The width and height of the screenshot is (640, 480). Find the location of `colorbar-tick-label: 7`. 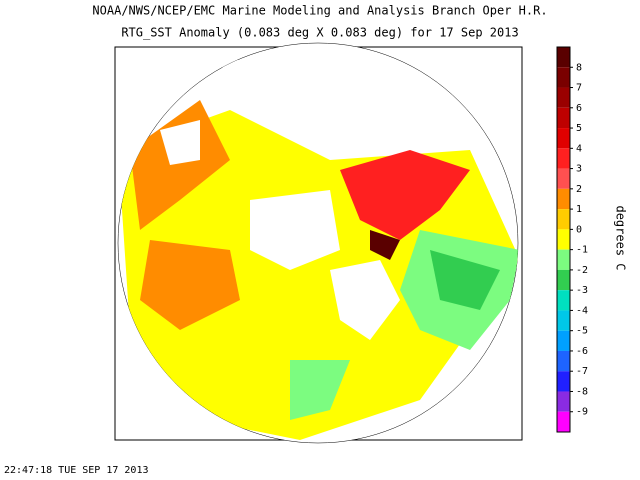

colorbar-tick-label: 7 is located at coordinates (579, 88).